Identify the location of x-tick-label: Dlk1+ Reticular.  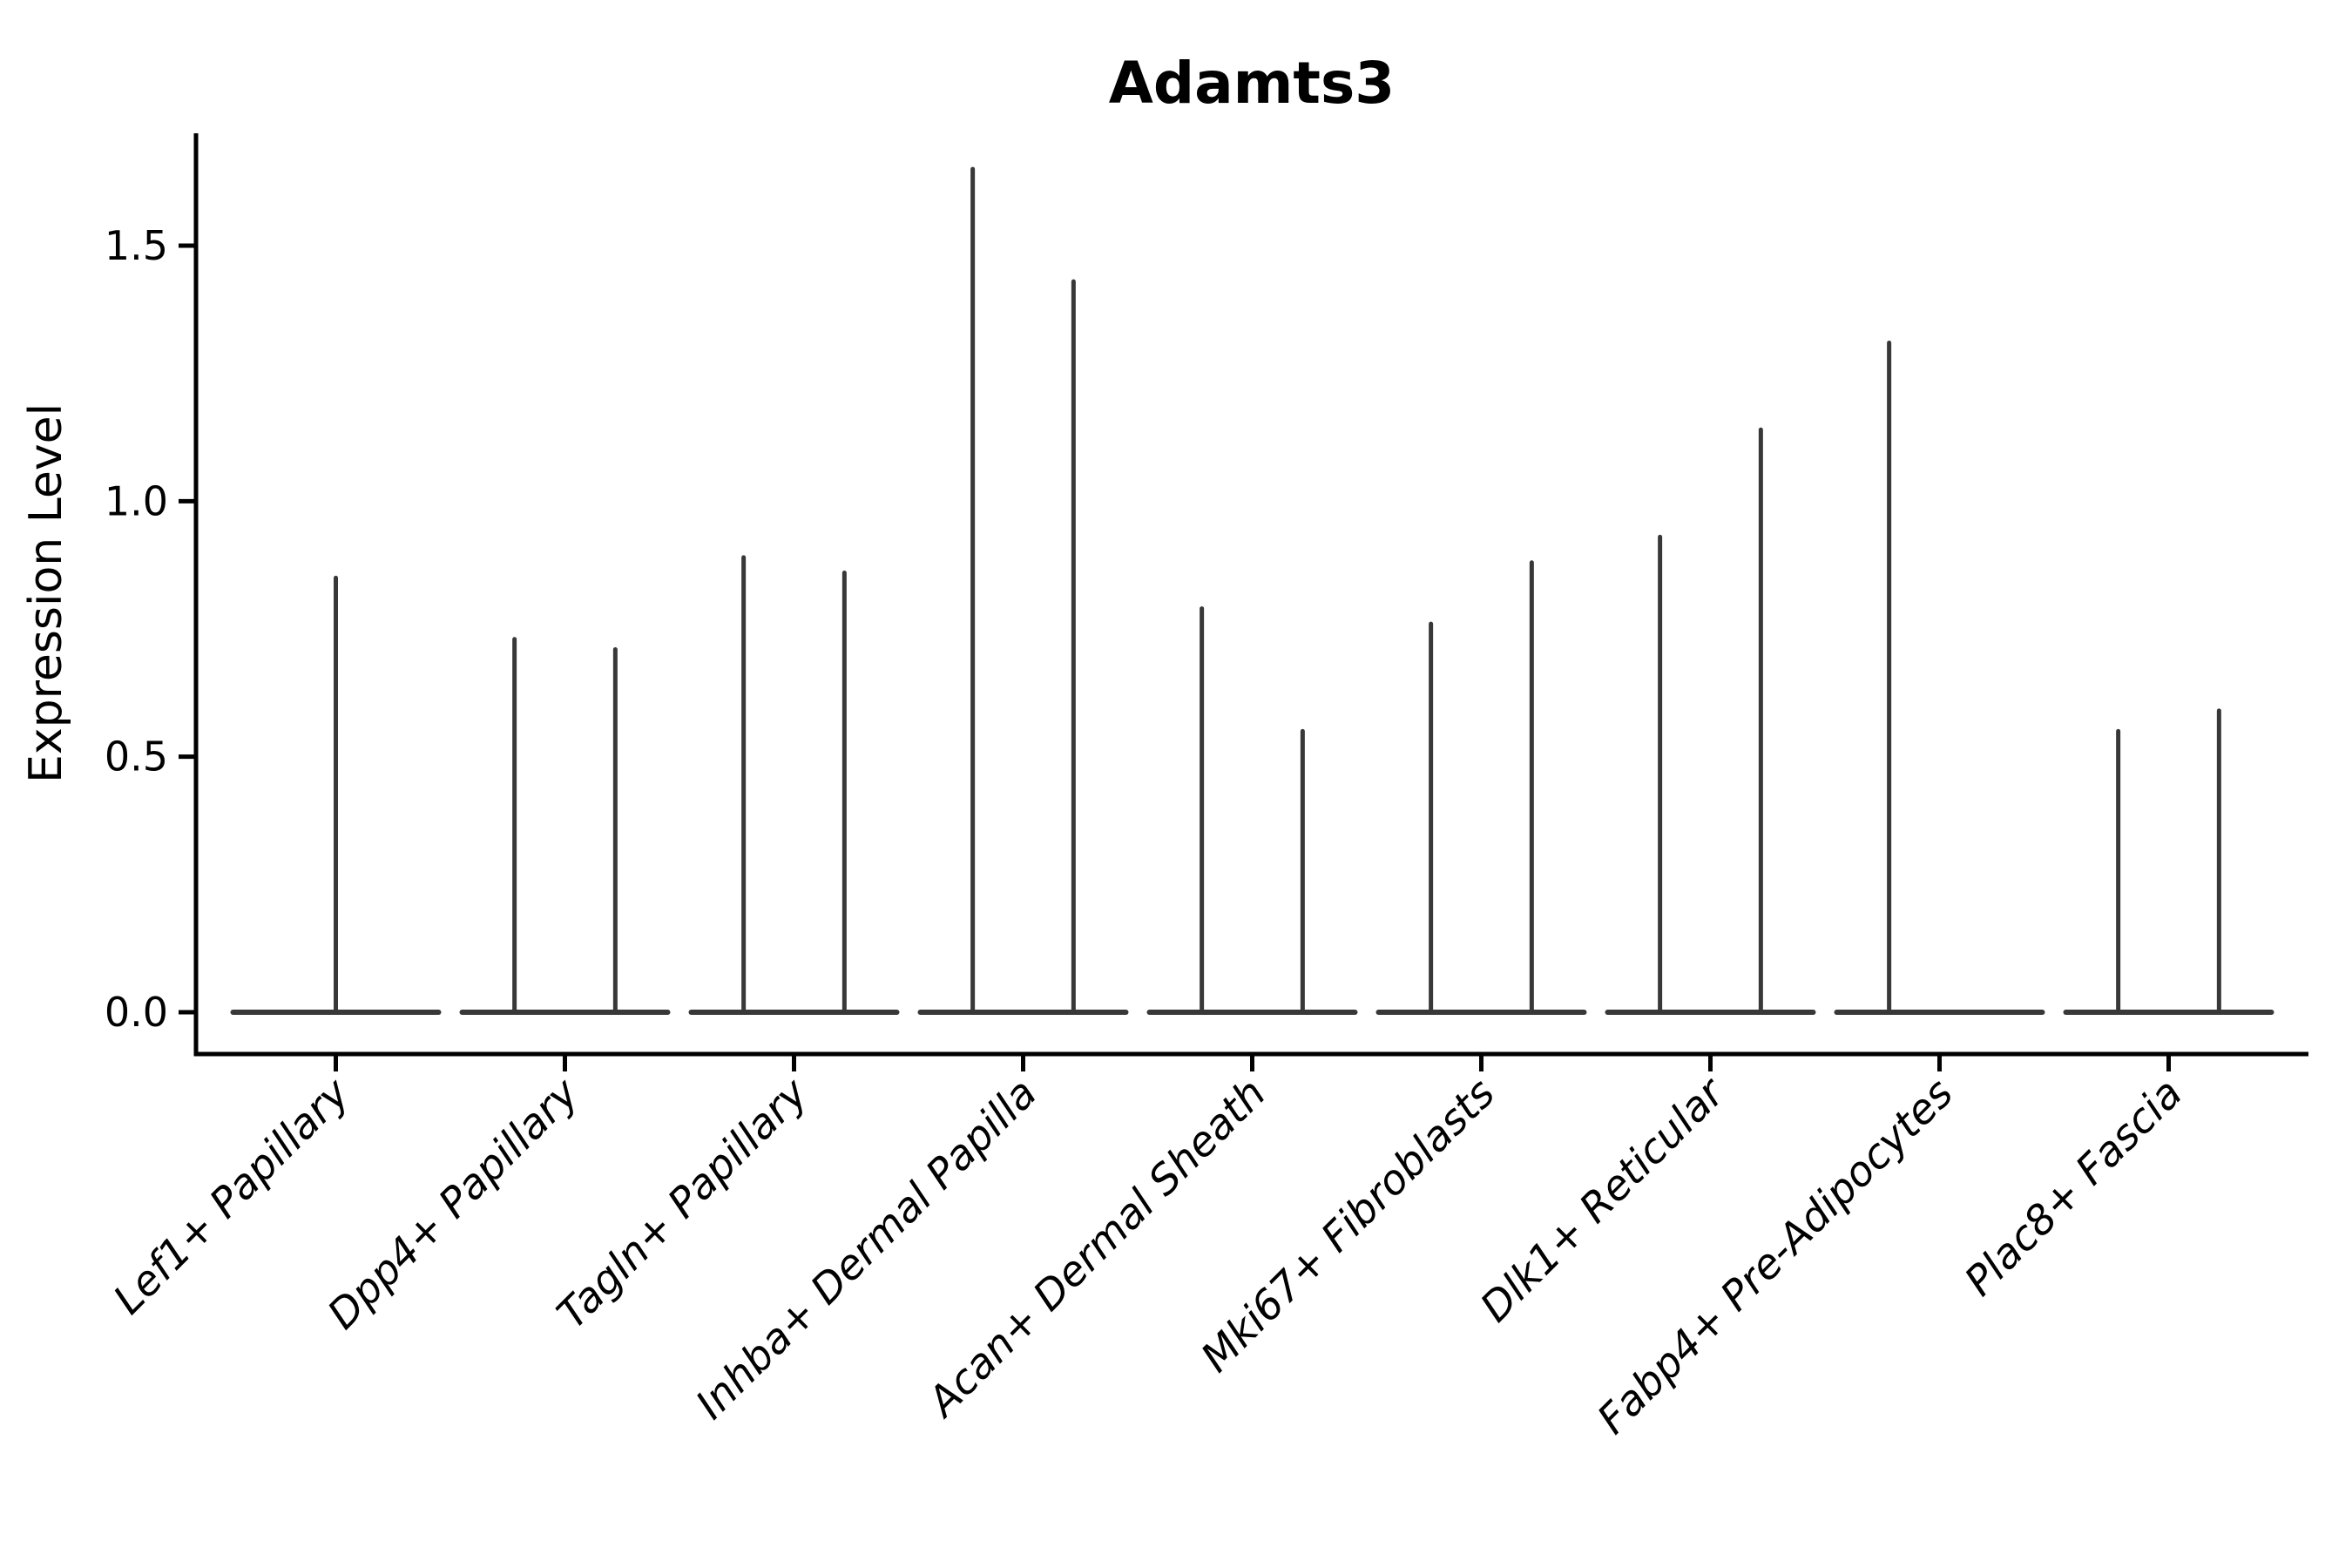
(1603, 1200).